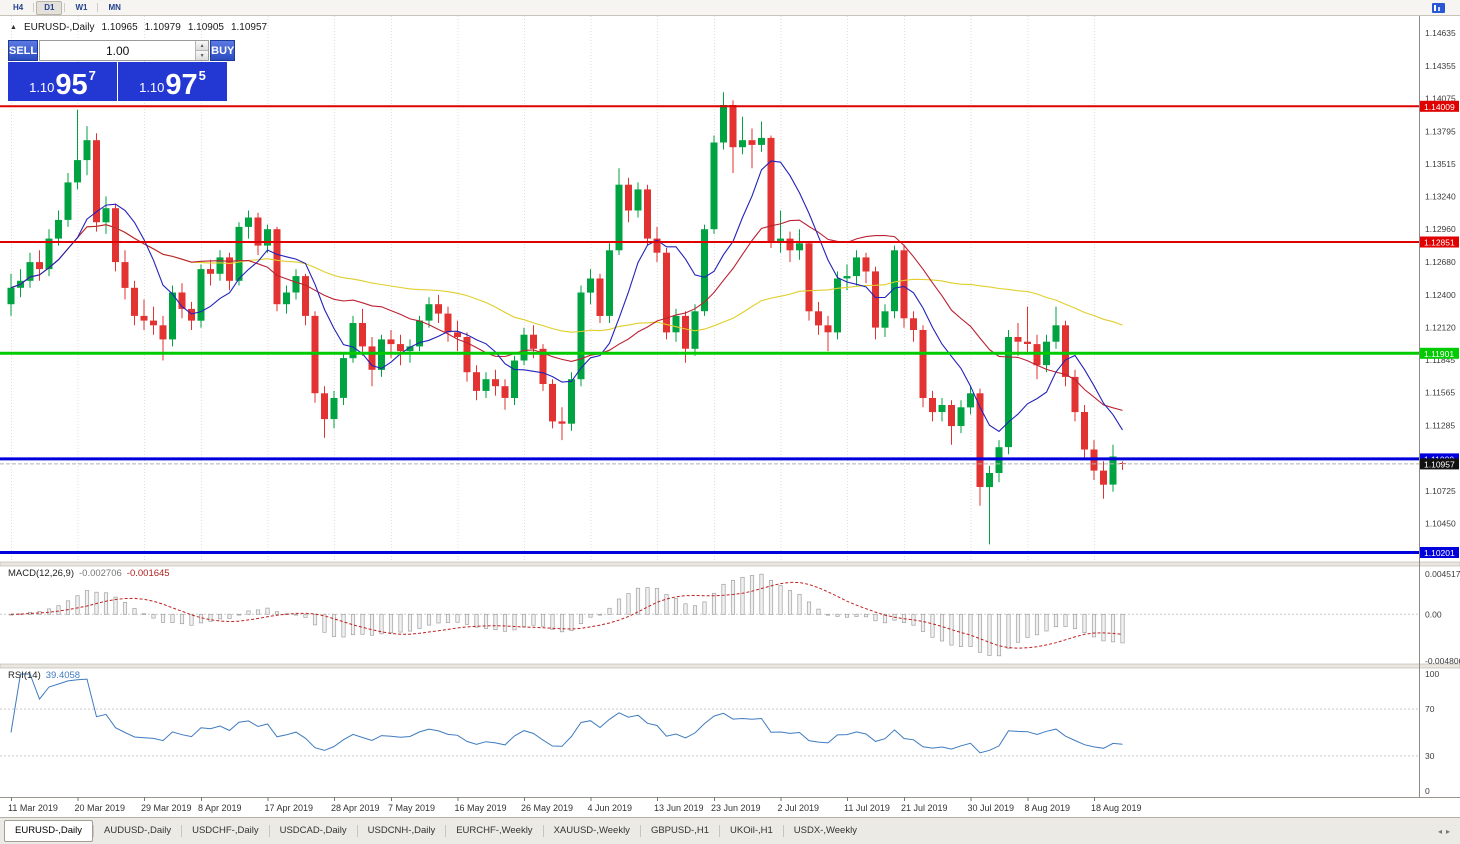 The image size is (1460, 844). What do you see at coordinates (18, 8) in the screenshot?
I see `timeframe-button-h4: H4` at bounding box center [18, 8].